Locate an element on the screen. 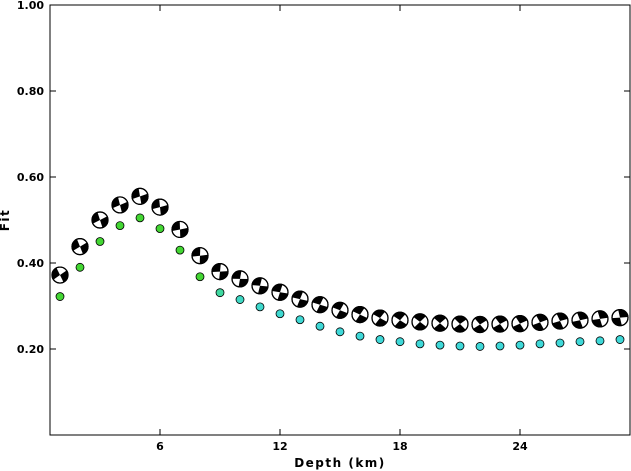  y-tick-label: 0.80 is located at coordinates (30, 91).